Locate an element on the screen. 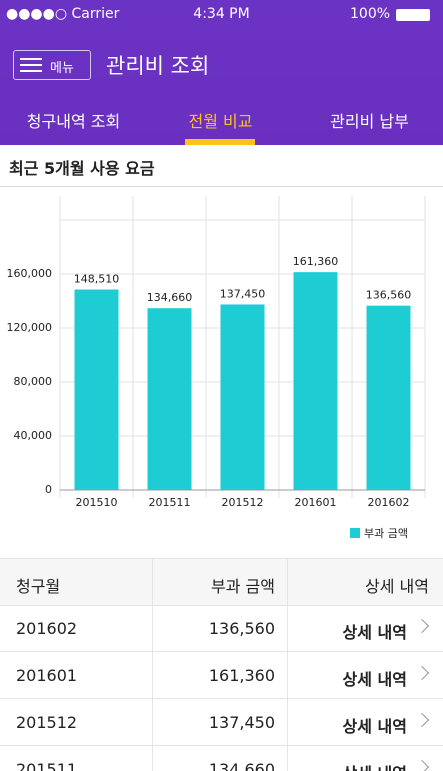 This screenshot has height=771, width=443. battery-icon is located at coordinates (413, 15).